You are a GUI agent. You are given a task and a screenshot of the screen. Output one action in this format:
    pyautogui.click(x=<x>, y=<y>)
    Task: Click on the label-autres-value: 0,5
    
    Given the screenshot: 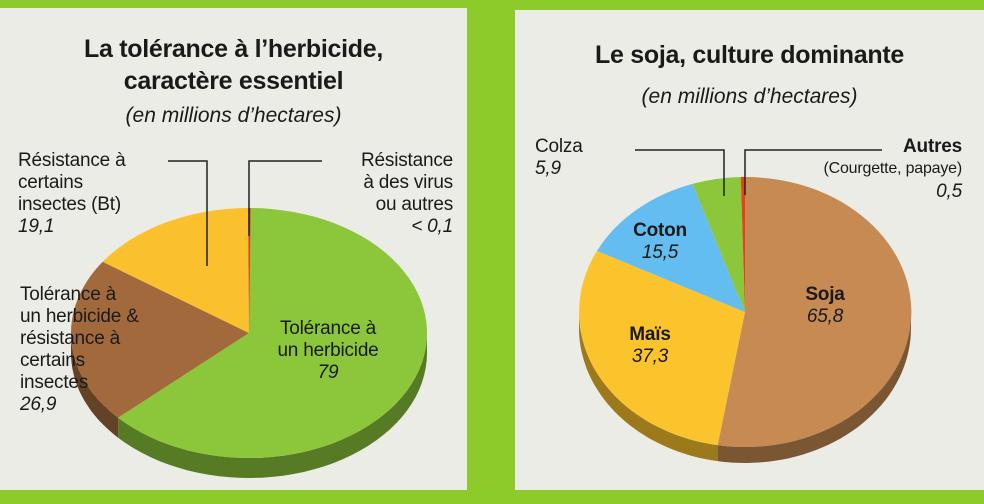 What is the action you would take?
    pyautogui.click(x=949, y=192)
    